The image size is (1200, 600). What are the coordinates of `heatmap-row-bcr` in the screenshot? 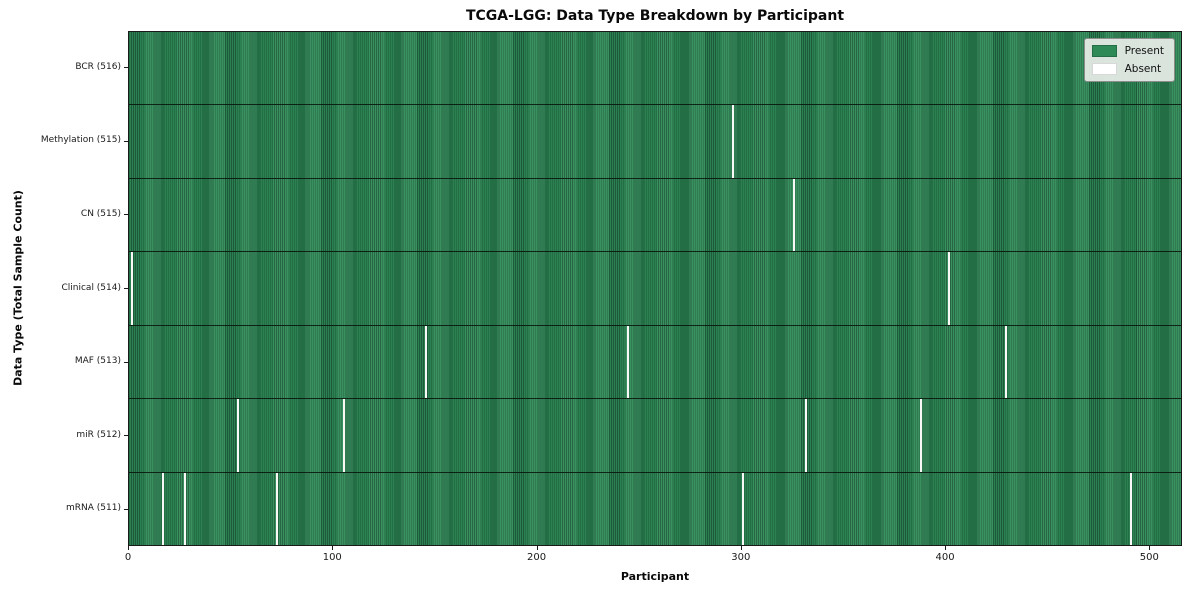 It's located at (655, 68).